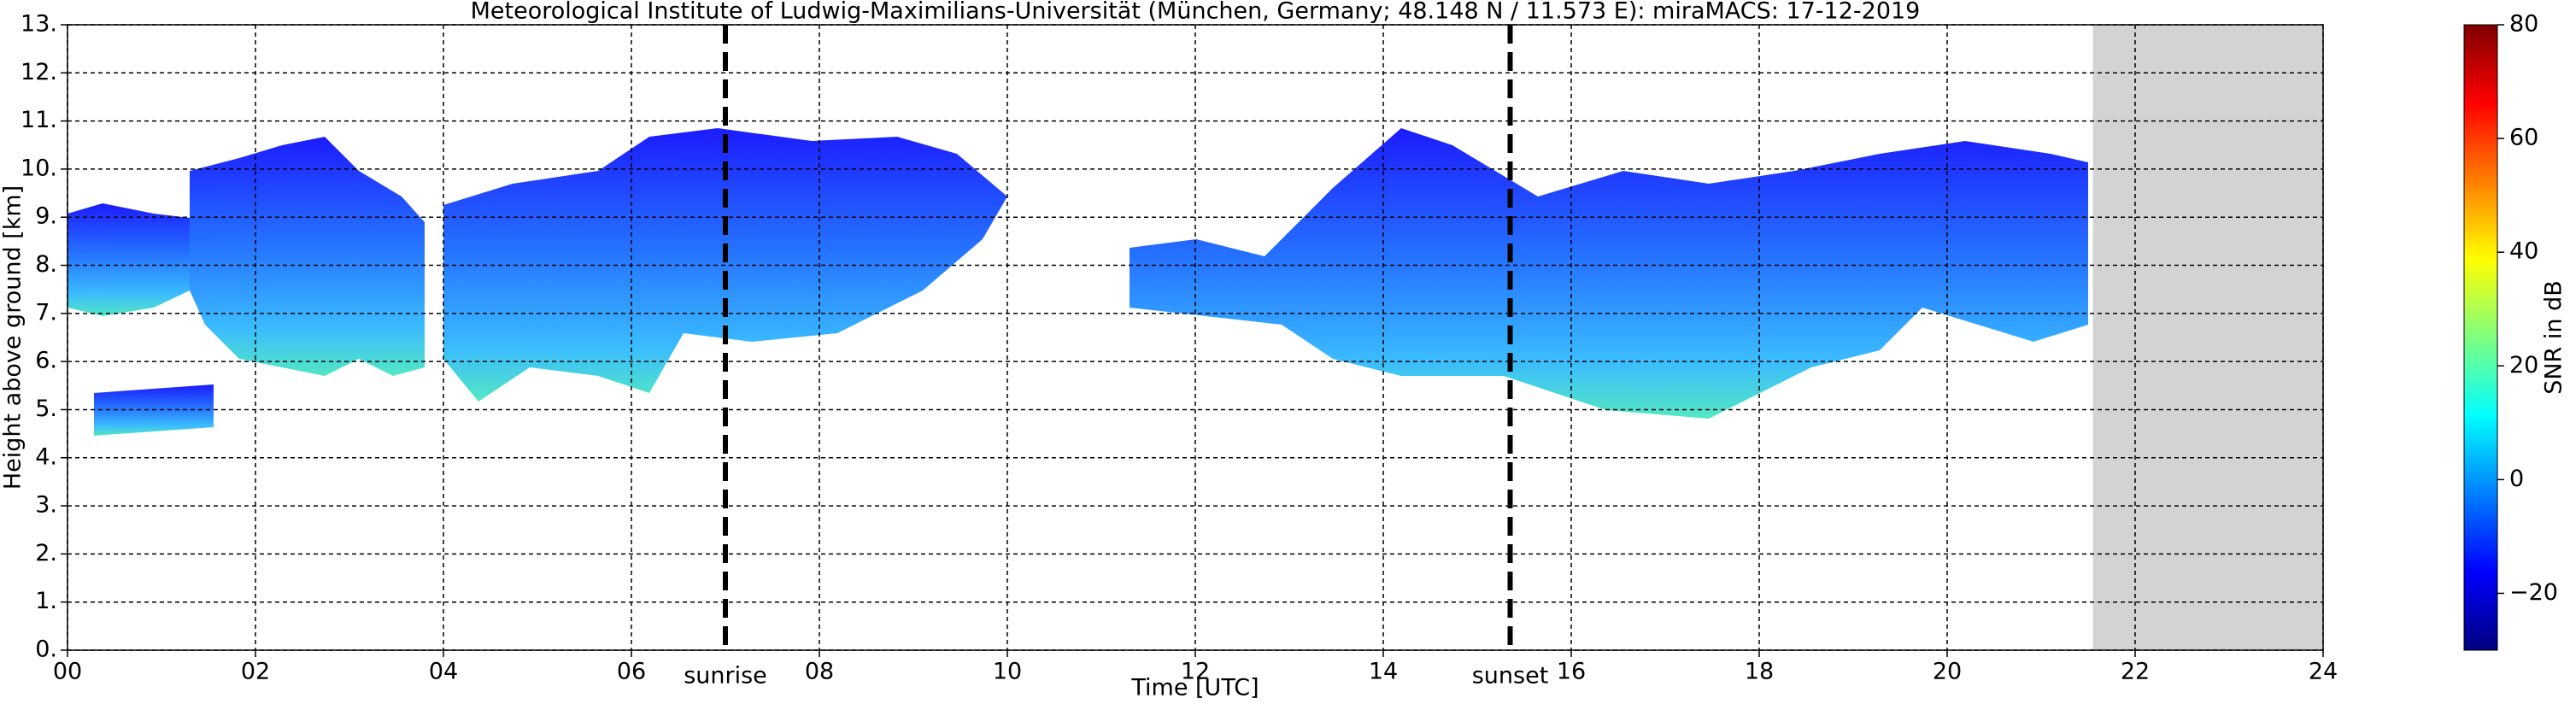 The width and height of the screenshot is (2576, 704). Describe the element at coordinates (46, 216) in the screenshot. I see `y-tick-label: 9.` at that location.